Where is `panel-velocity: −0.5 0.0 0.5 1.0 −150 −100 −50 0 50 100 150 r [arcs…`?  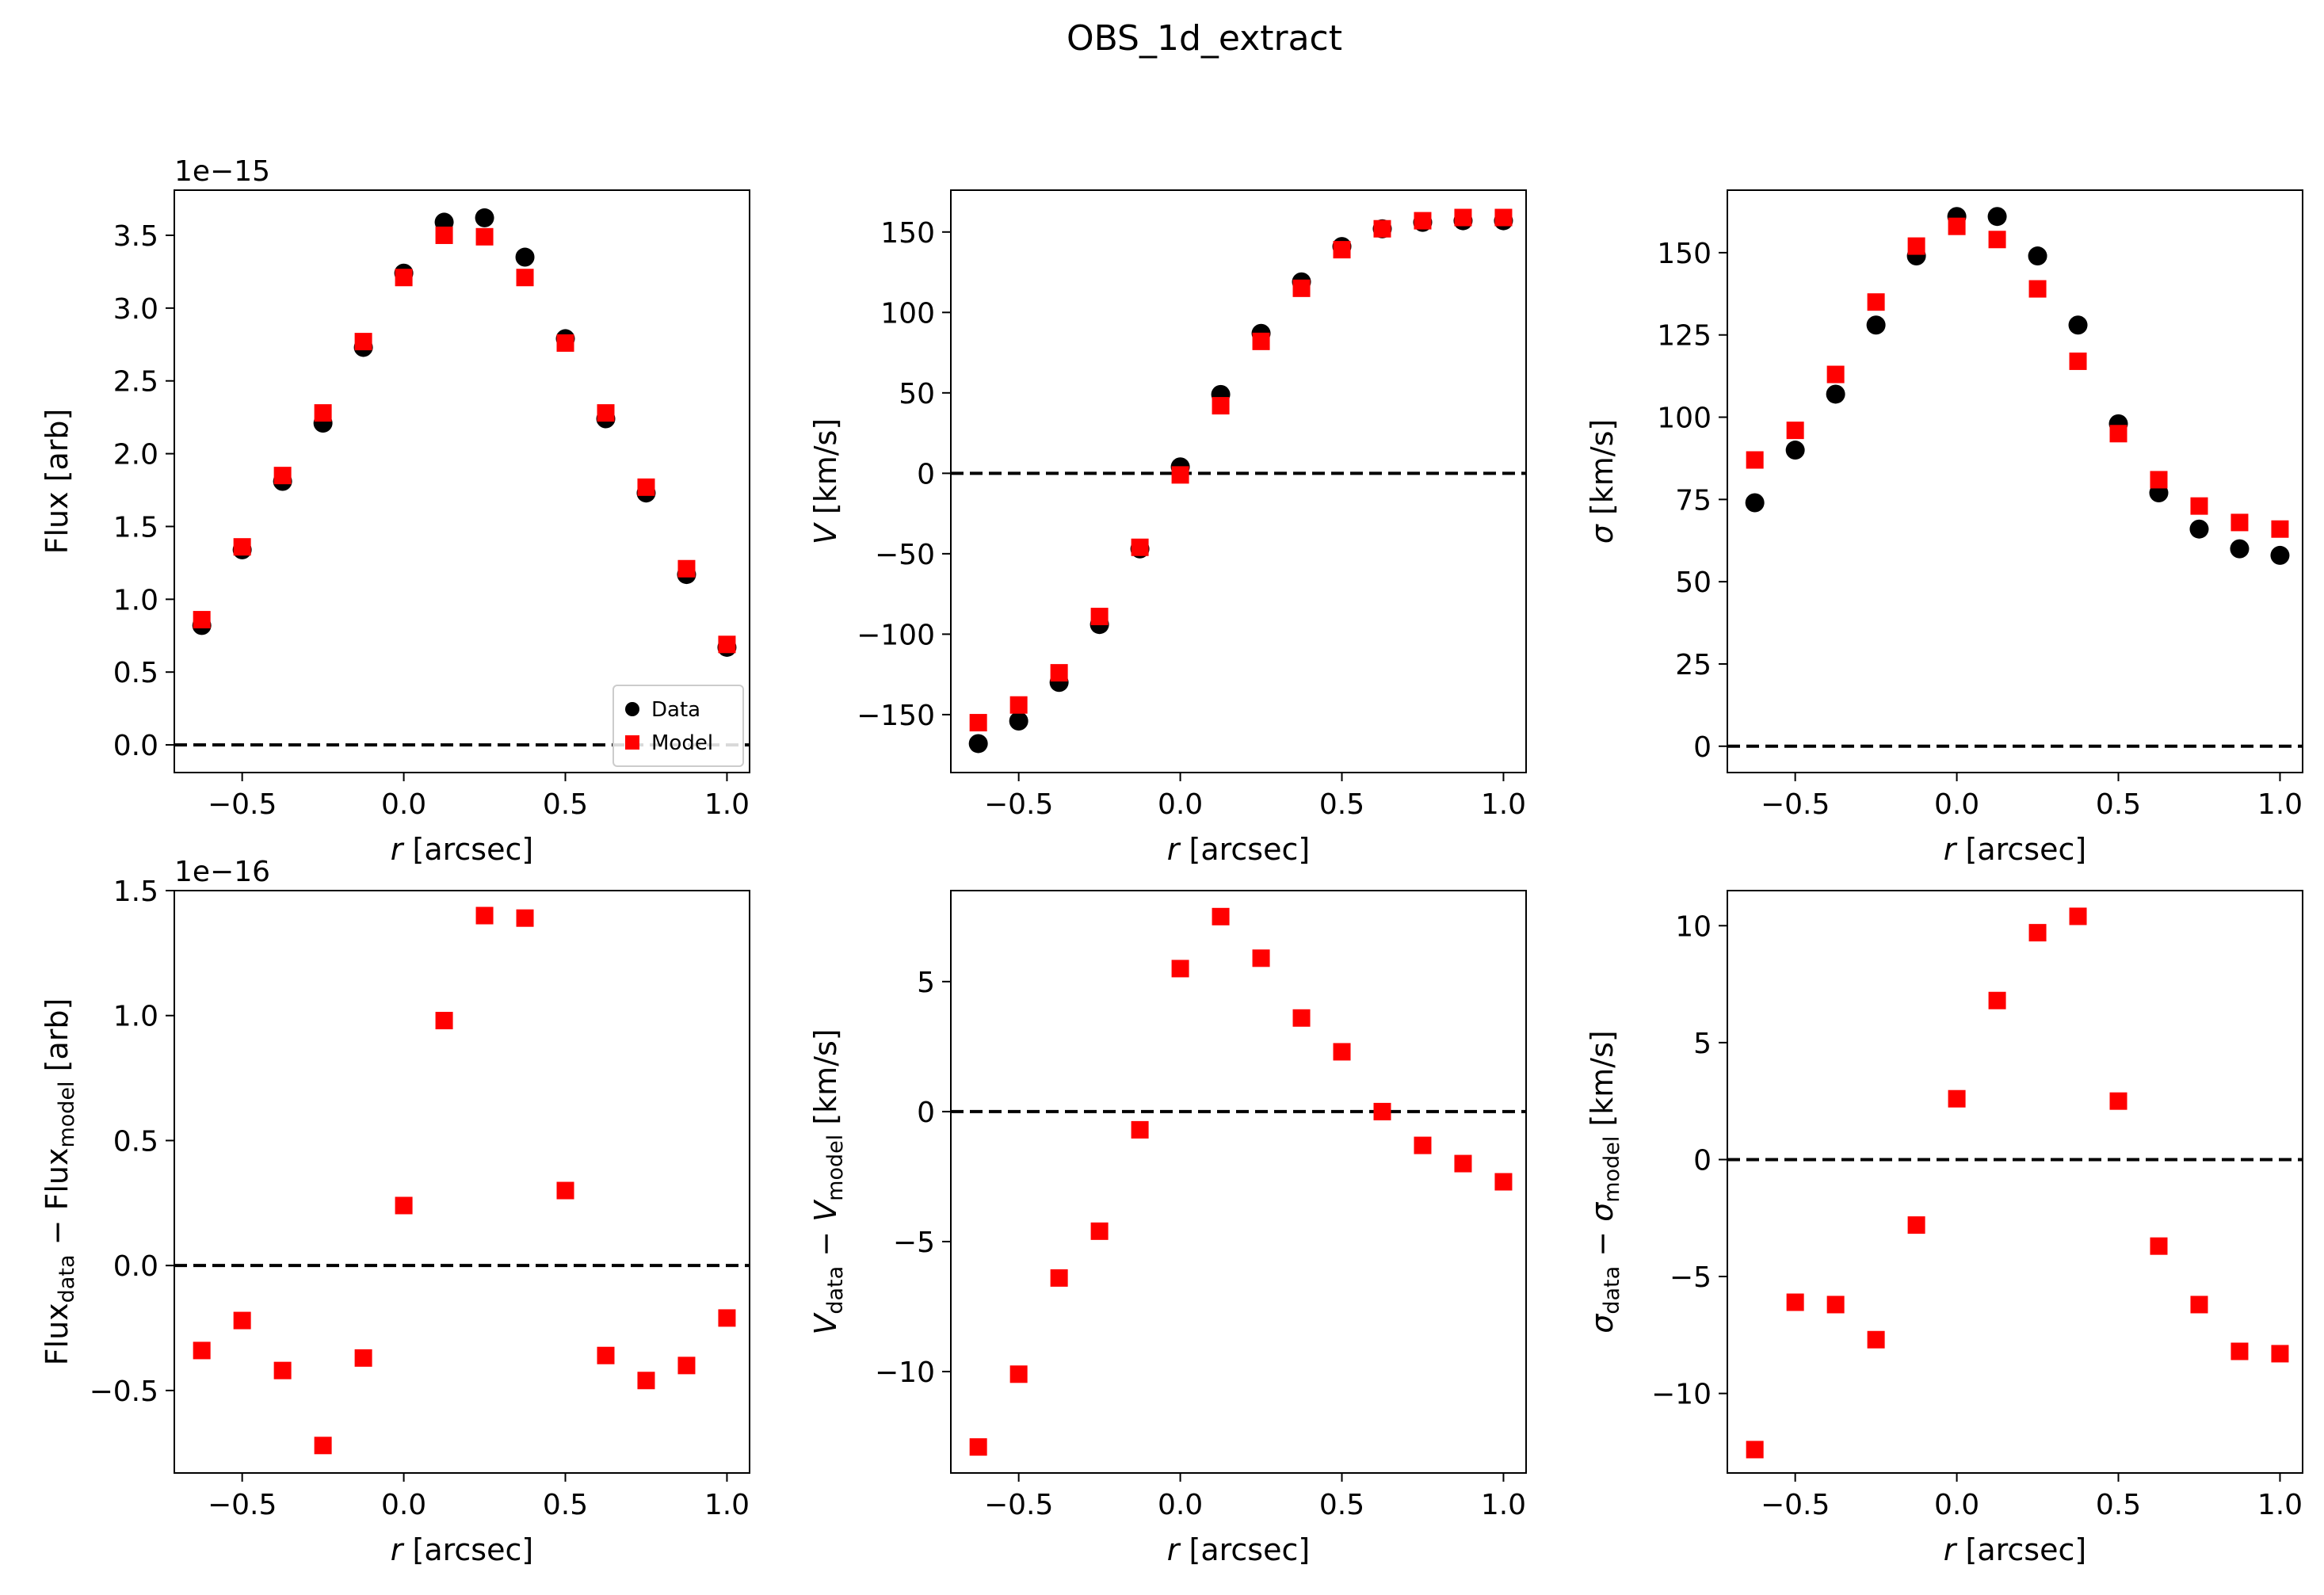 panel-velocity: −0.5 0.0 0.5 1.0 −150 −100 −50 0 50 100 150 r [arcs… is located at coordinates (1167, 528).